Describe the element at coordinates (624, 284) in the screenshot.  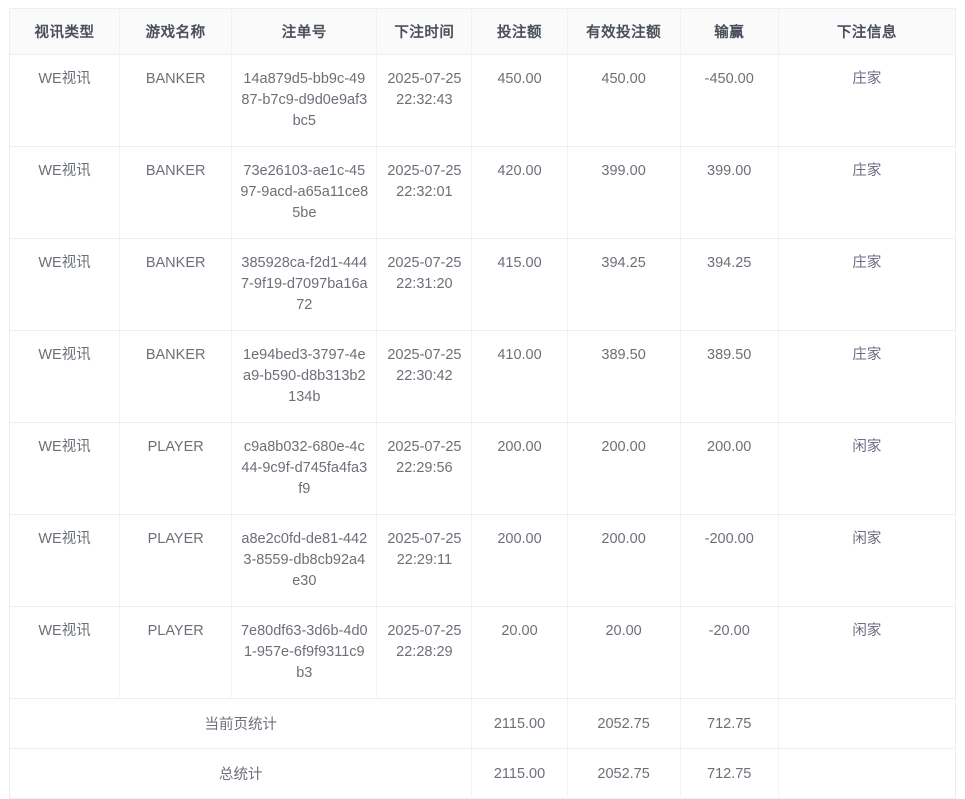
I see `cell-valid-bet: 394.25` at that location.